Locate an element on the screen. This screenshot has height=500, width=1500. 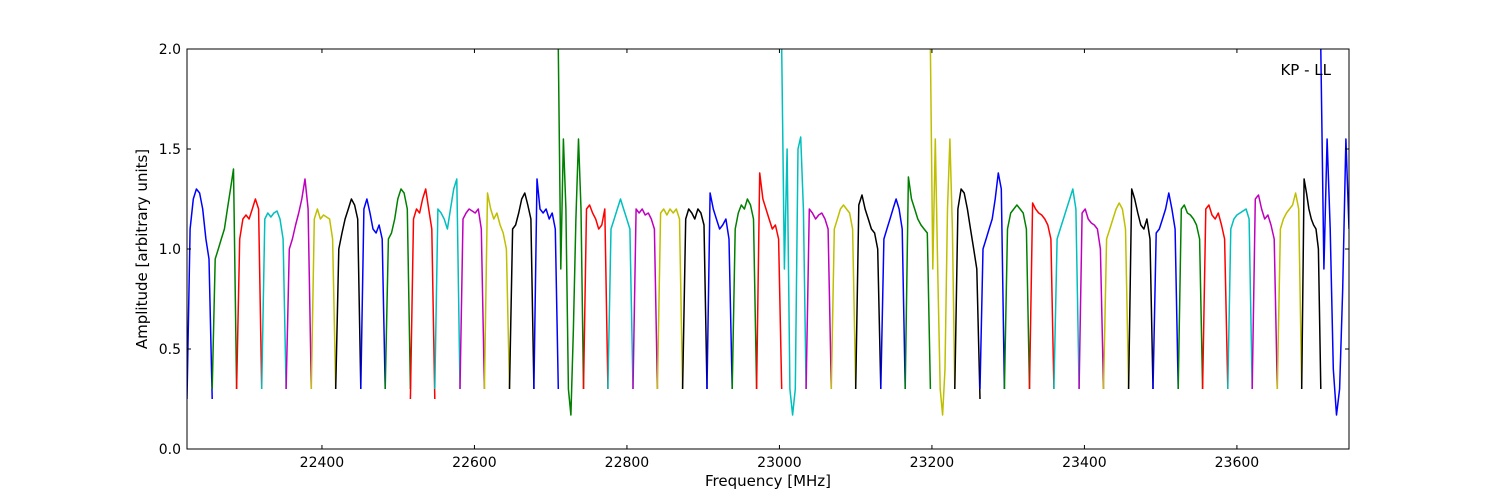
y-tick-label: 1.5 is located at coordinates (170, 150).